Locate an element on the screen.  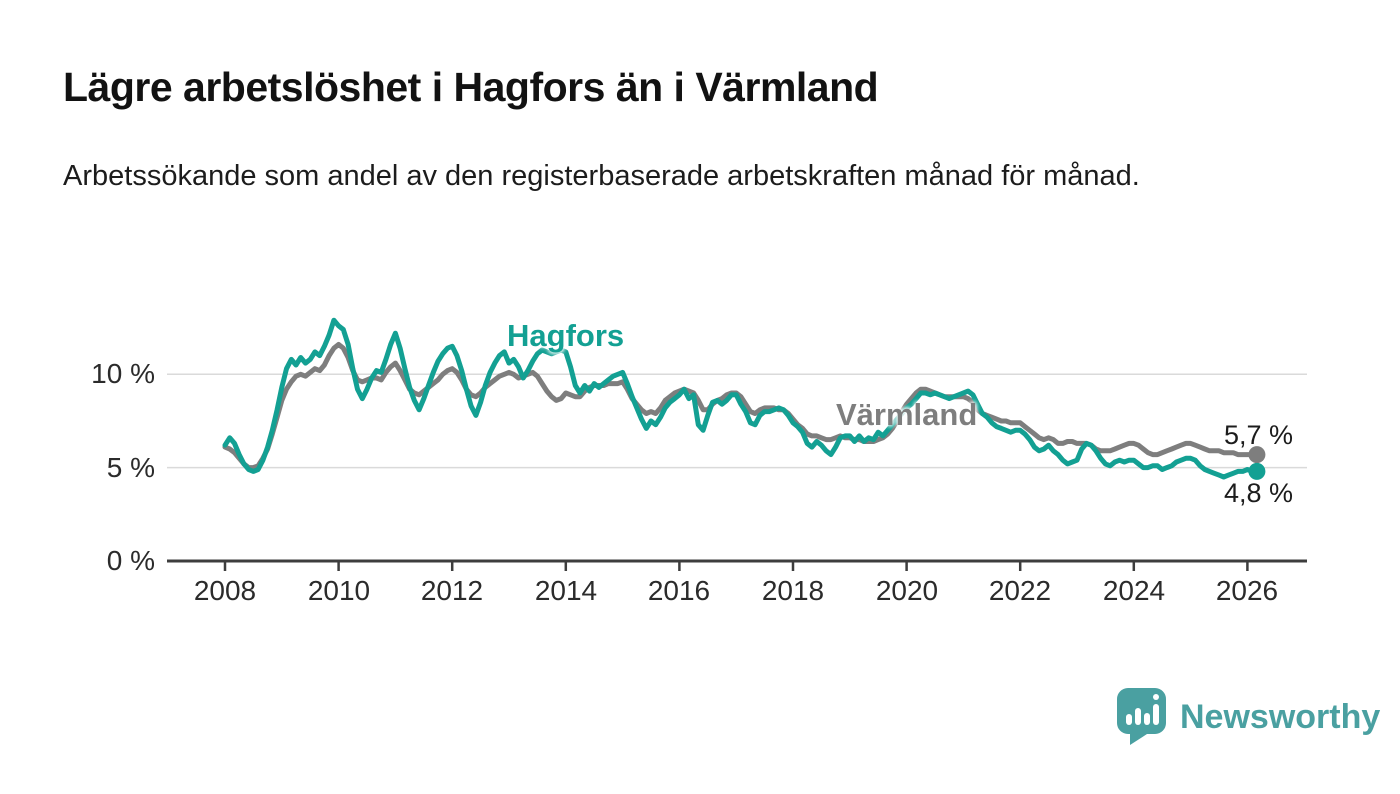
x-axis-label-2020: 2020 is located at coordinates (907, 590).